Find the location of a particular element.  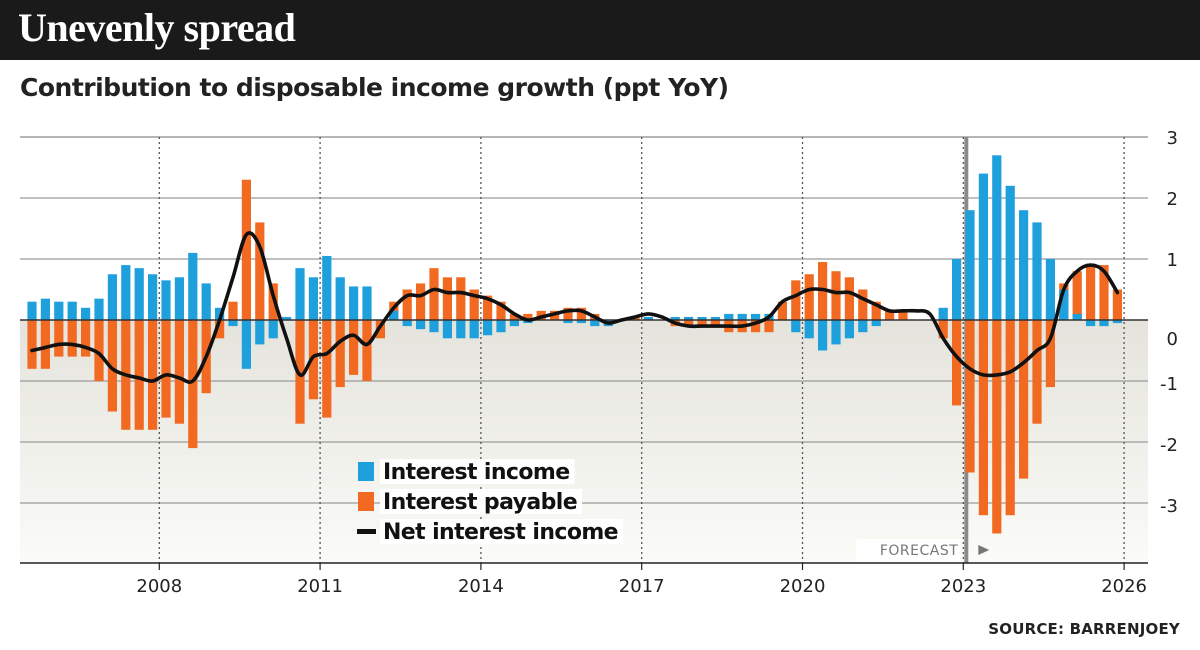

x-tick-label: 2017 is located at coordinates (642, 586).